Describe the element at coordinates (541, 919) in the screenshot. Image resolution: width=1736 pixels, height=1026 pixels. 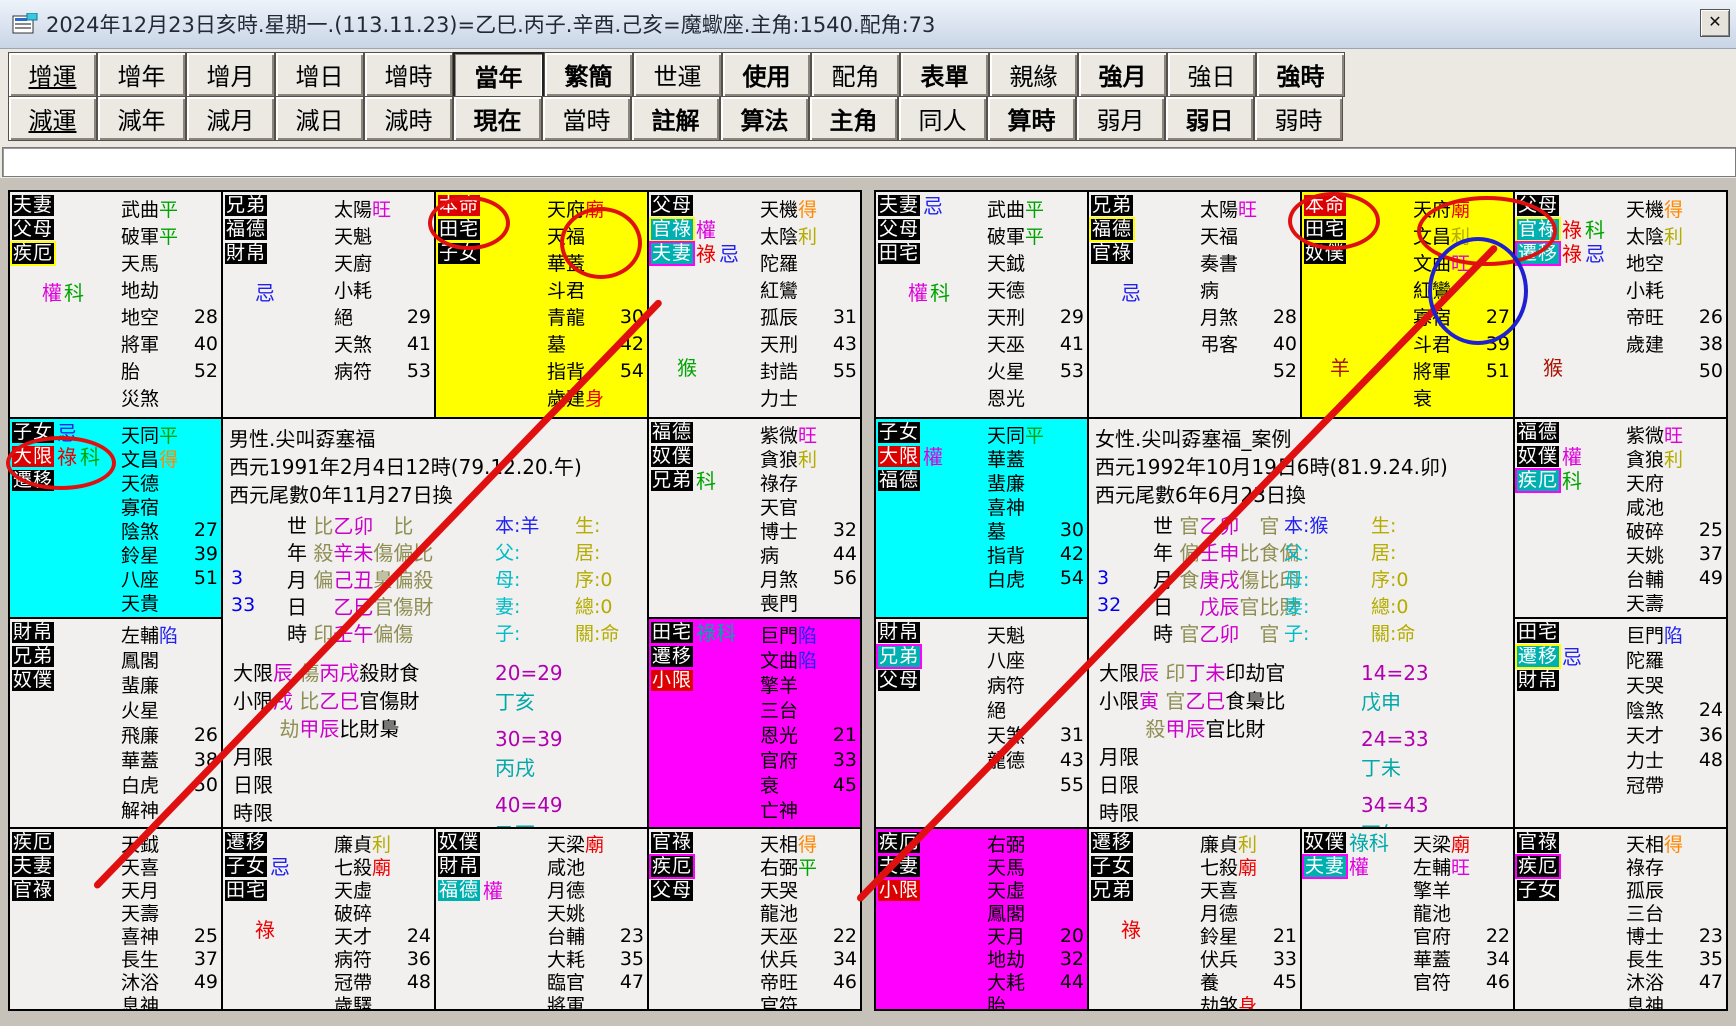
I see `palace-cell-left-r4c3: 奴僕 財帛 福德權天梁廟 咸池 月德 天姚 台輔 23 大耗 35 臨官 47 將軍` at that location.